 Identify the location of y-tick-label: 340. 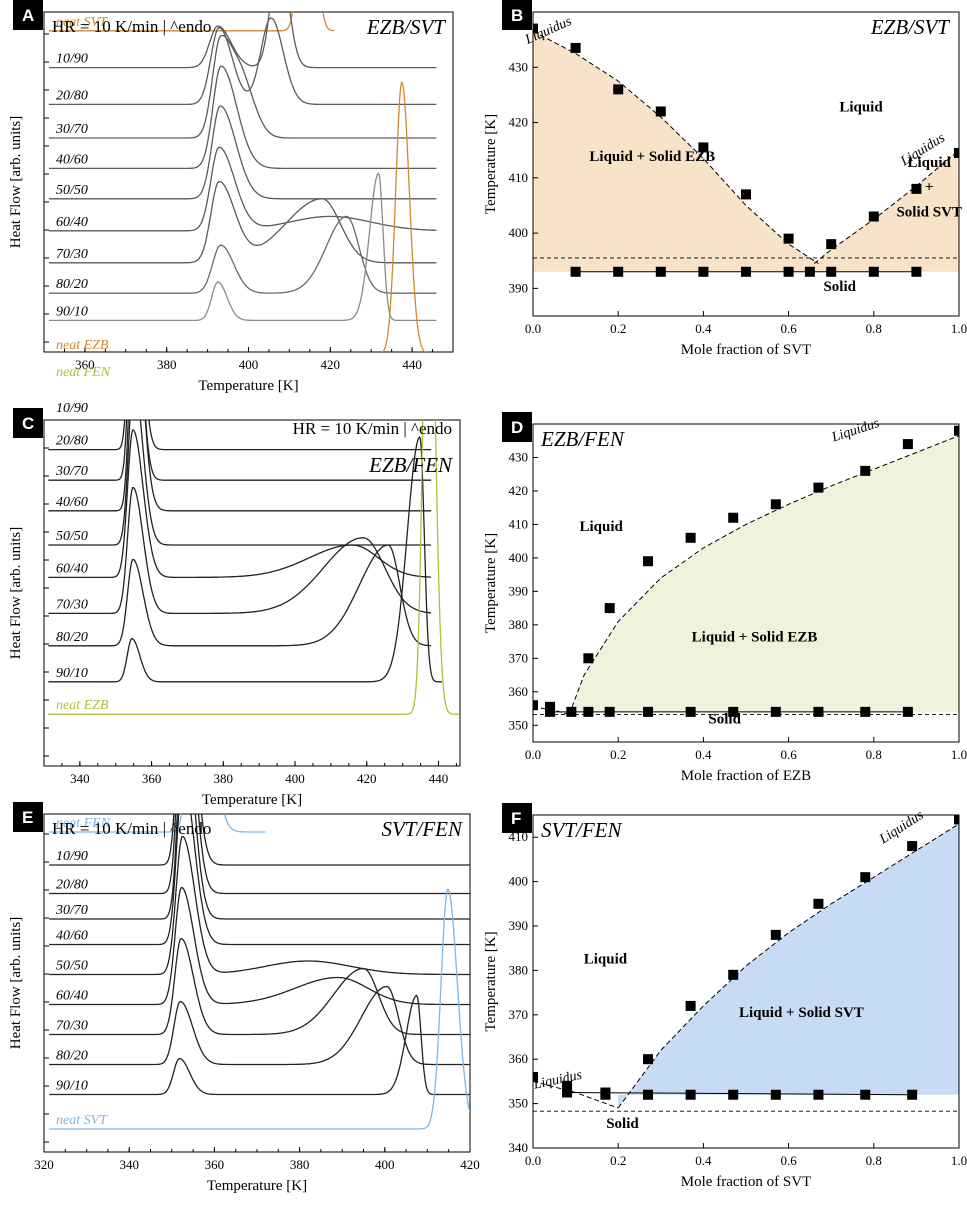
(519, 1147).